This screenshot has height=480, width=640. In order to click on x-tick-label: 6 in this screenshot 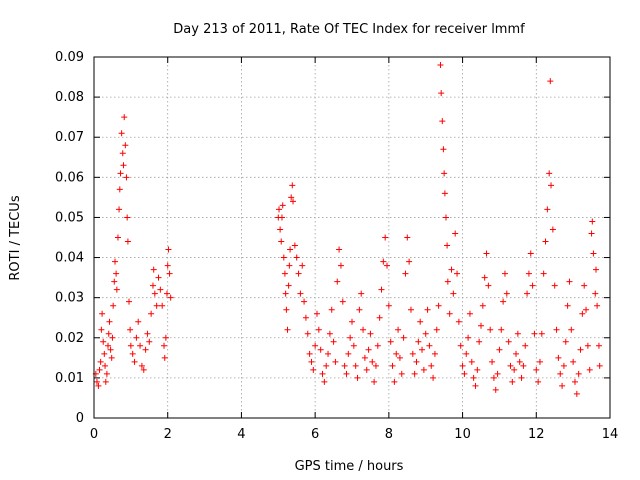, I will do `click(315, 434)`.